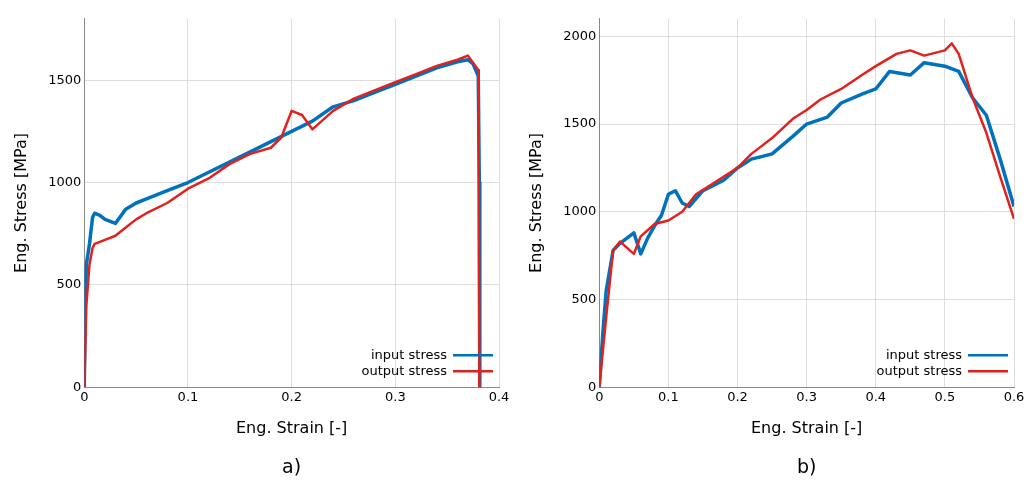  Describe the element at coordinates (580, 35) in the screenshot. I see `y-tick-label: 2000` at that location.